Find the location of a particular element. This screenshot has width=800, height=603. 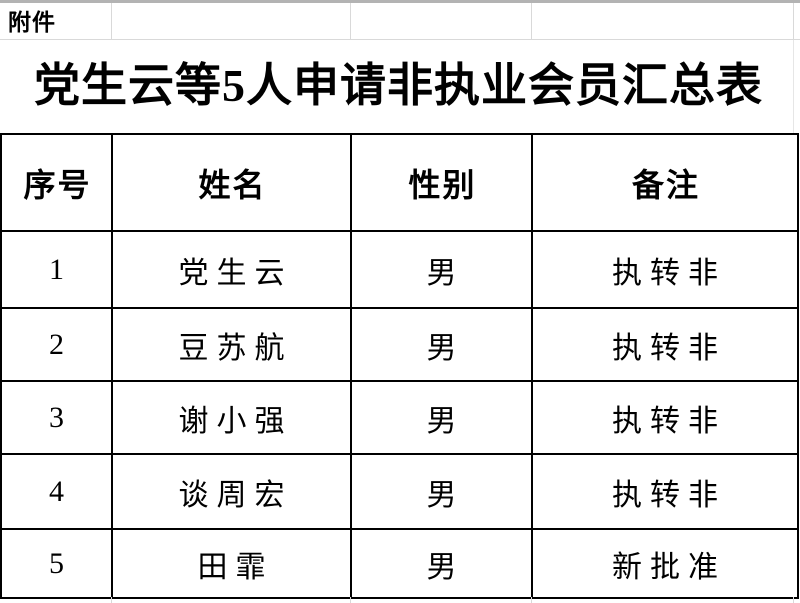

column-header-remark: 备注 is located at coordinates (665, 182).